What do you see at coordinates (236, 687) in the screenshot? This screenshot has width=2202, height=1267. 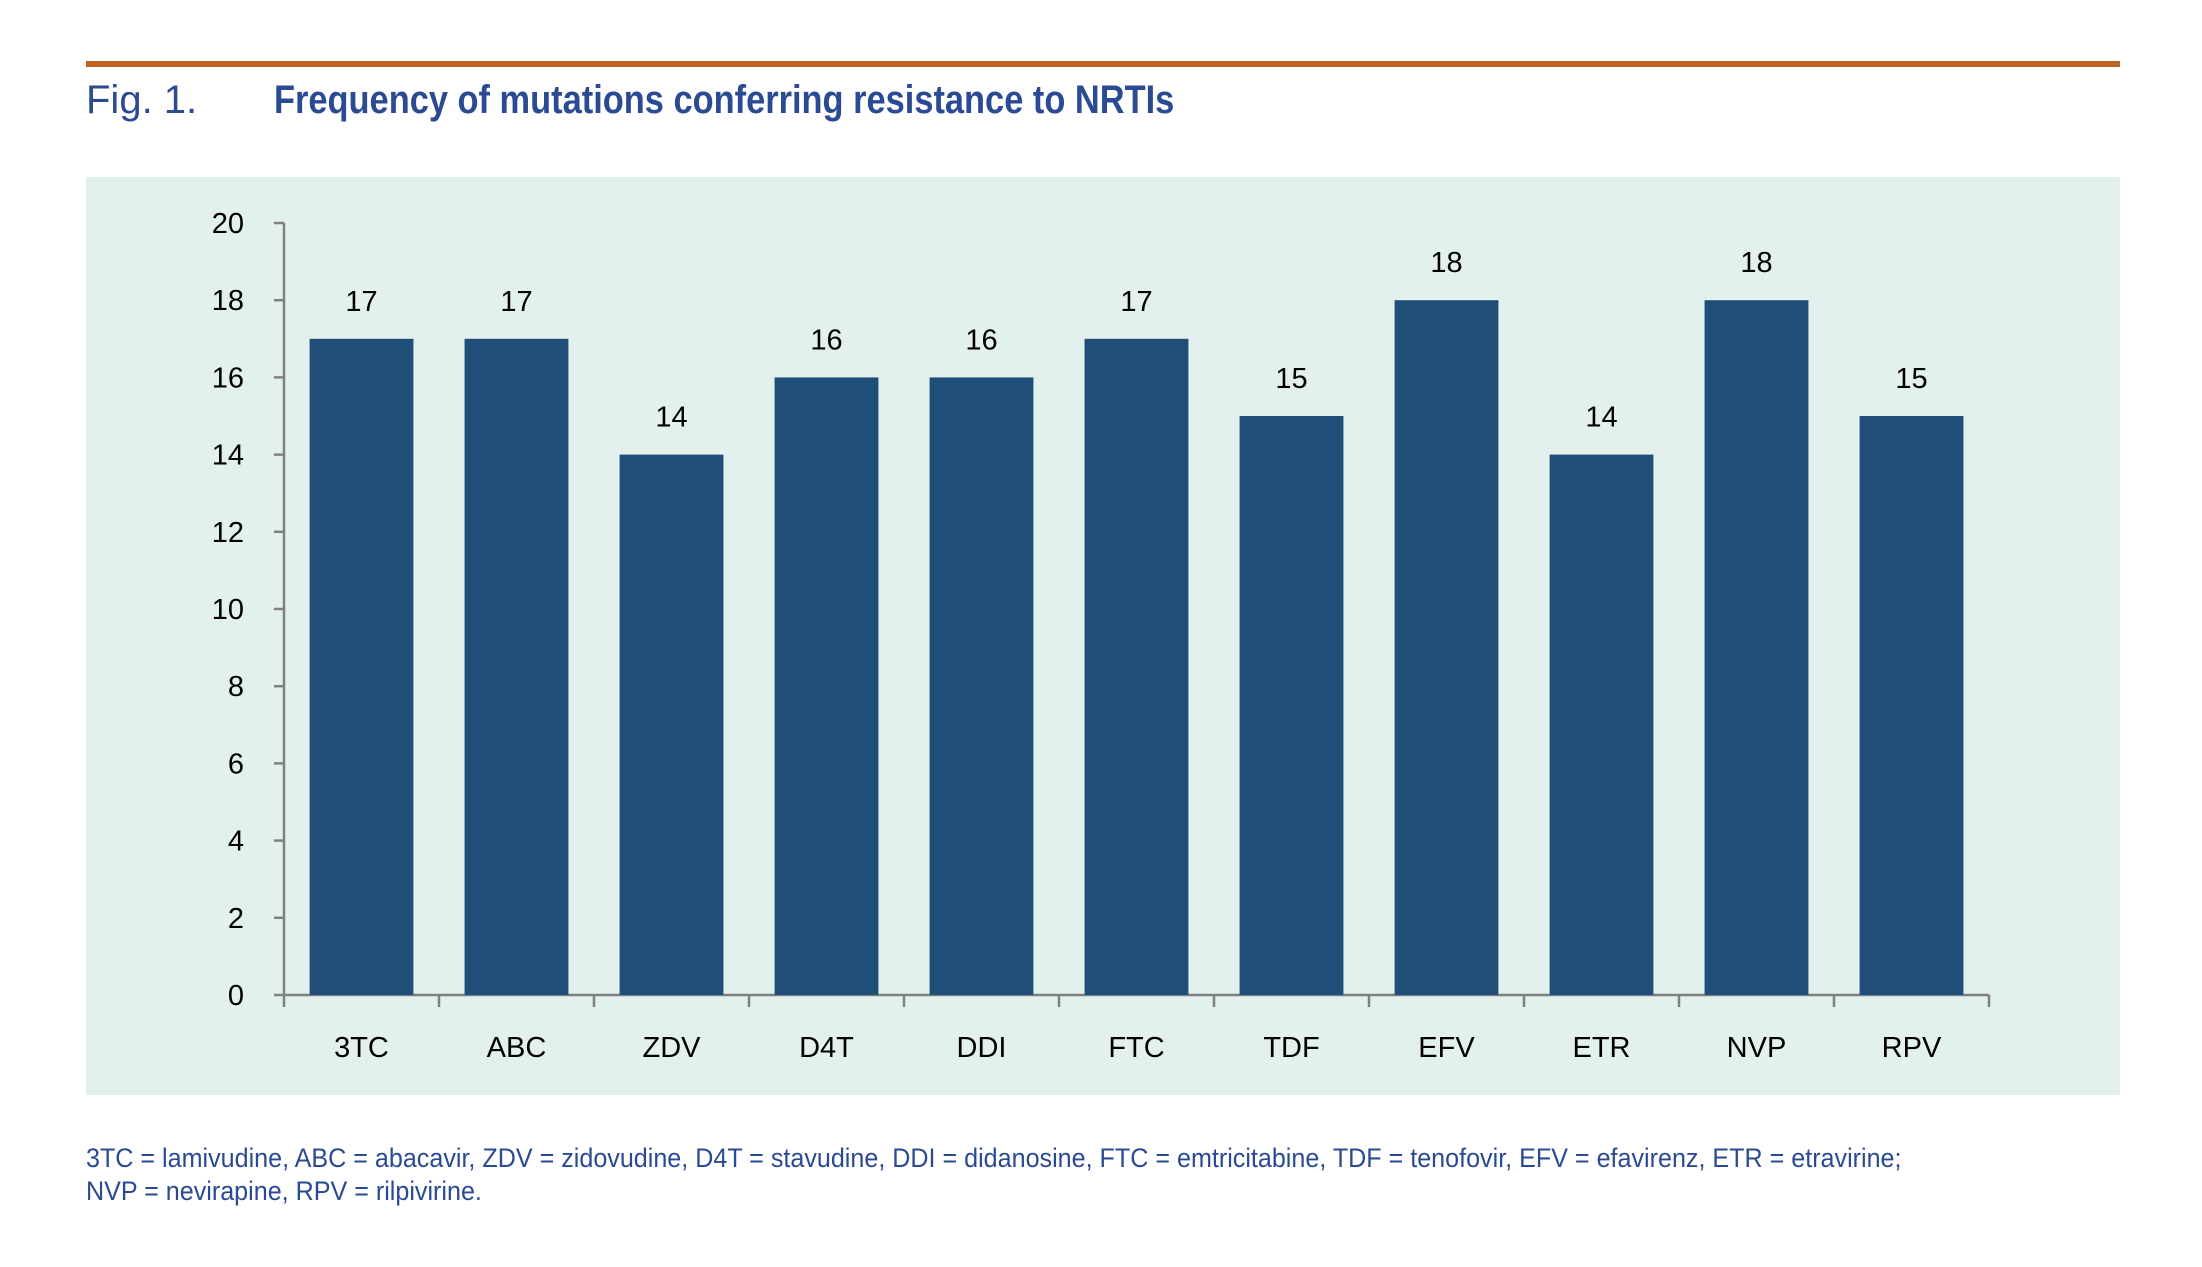 I see `y-tick-label: 8` at bounding box center [236, 687].